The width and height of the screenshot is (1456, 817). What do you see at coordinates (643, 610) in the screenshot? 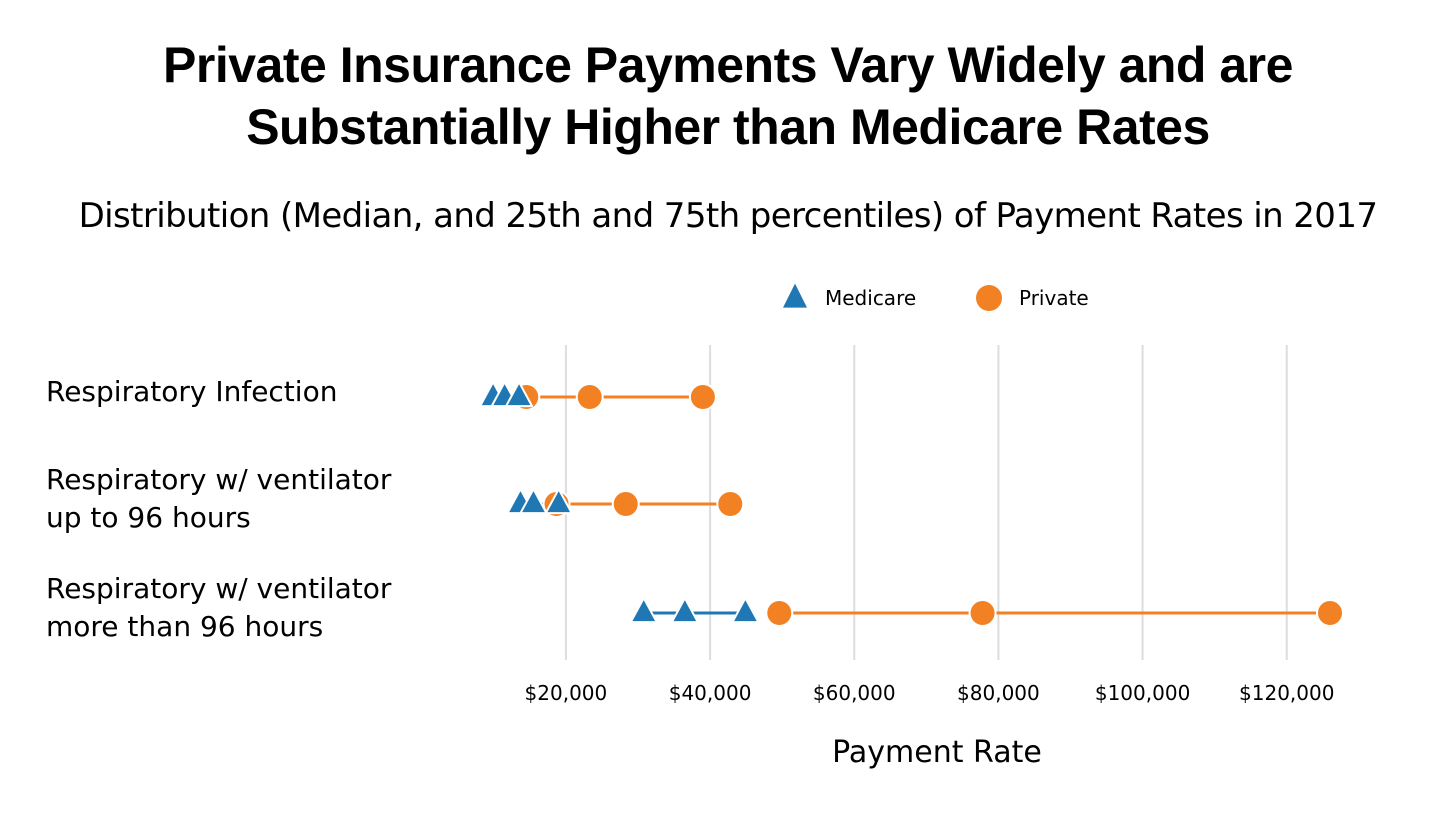
I see `medicare-p25-point` at bounding box center [643, 610].